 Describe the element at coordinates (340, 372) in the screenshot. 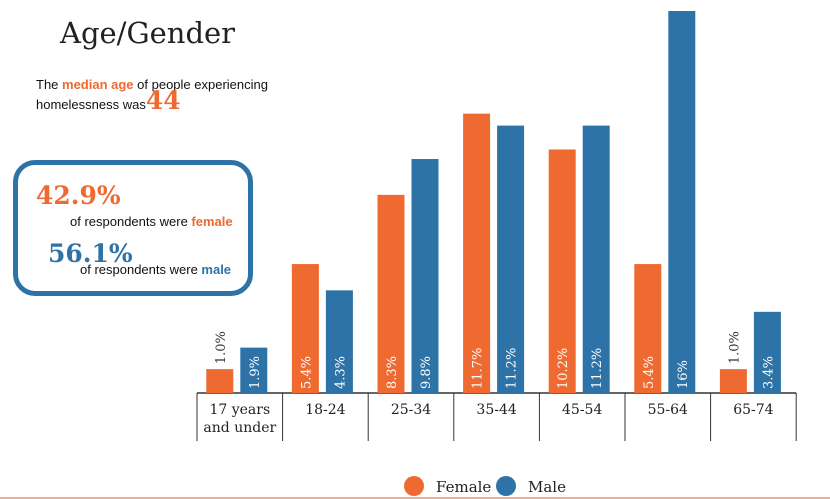

I see `data-label: 4.3%` at that location.